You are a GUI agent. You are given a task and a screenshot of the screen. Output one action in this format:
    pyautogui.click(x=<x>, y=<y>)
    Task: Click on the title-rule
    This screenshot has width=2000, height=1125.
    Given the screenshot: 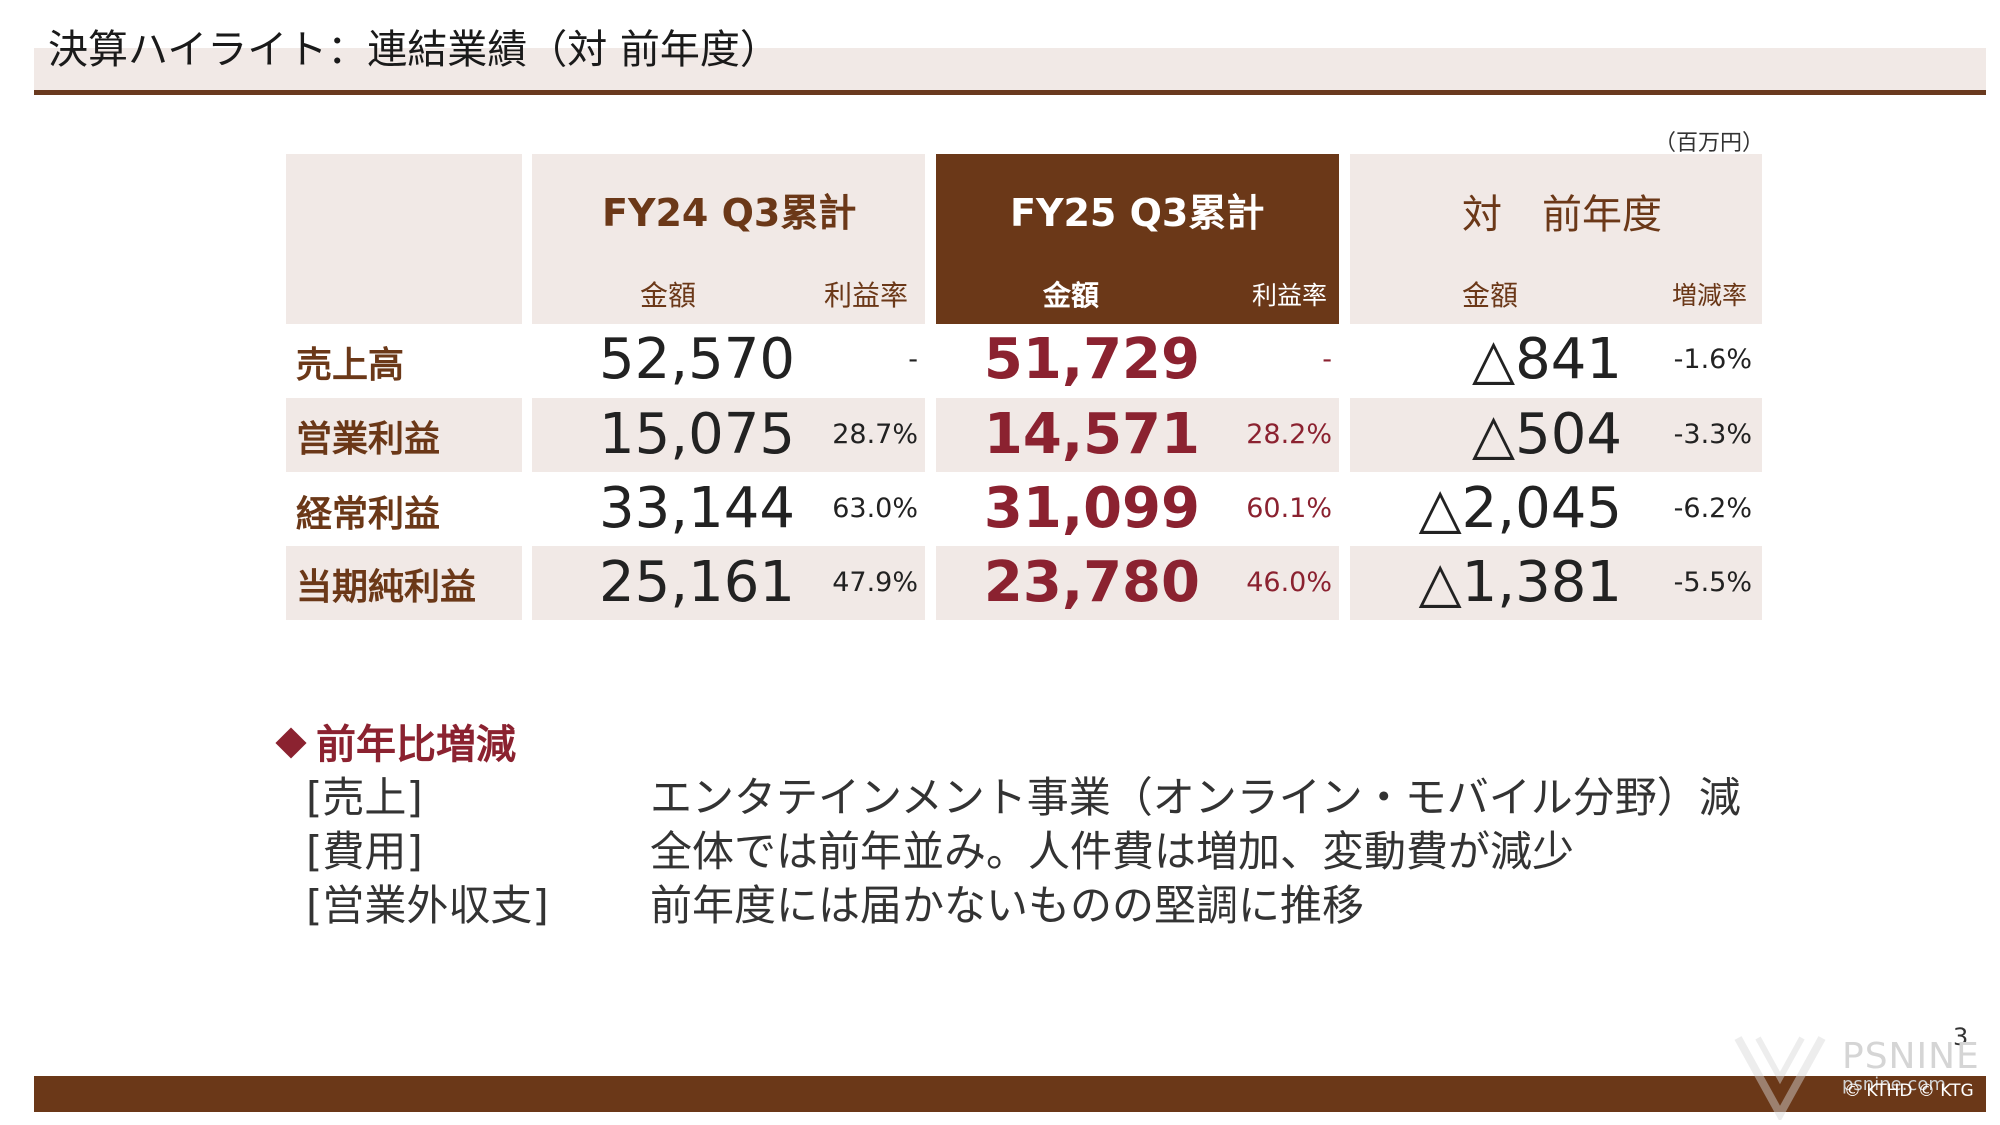 What is the action you would take?
    pyautogui.click(x=1010, y=92)
    